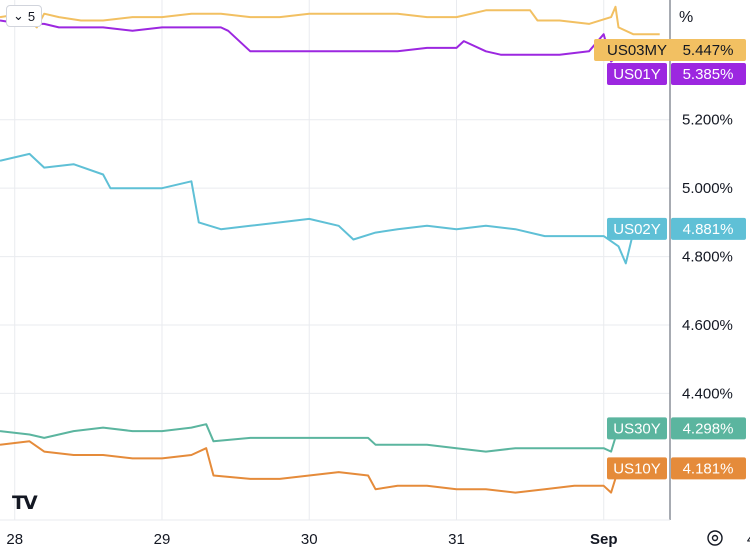 This screenshot has width=750, height=552. Describe the element at coordinates (715, 538) in the screenshot. I see `gear-icon` at that location.